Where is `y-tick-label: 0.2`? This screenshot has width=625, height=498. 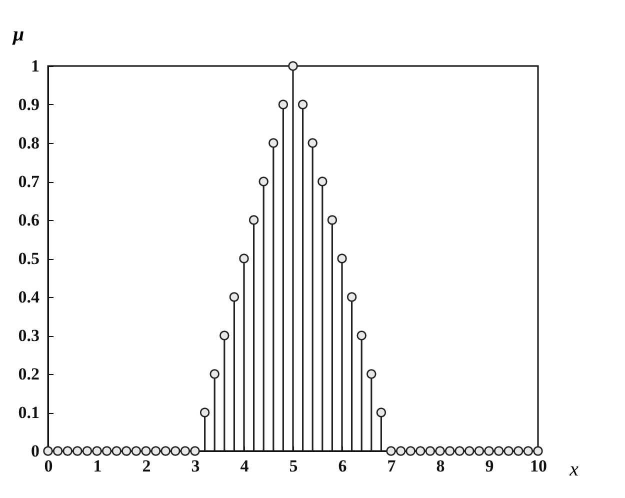
y-tick-label: 0.2 is located at coordinates (29, 374).